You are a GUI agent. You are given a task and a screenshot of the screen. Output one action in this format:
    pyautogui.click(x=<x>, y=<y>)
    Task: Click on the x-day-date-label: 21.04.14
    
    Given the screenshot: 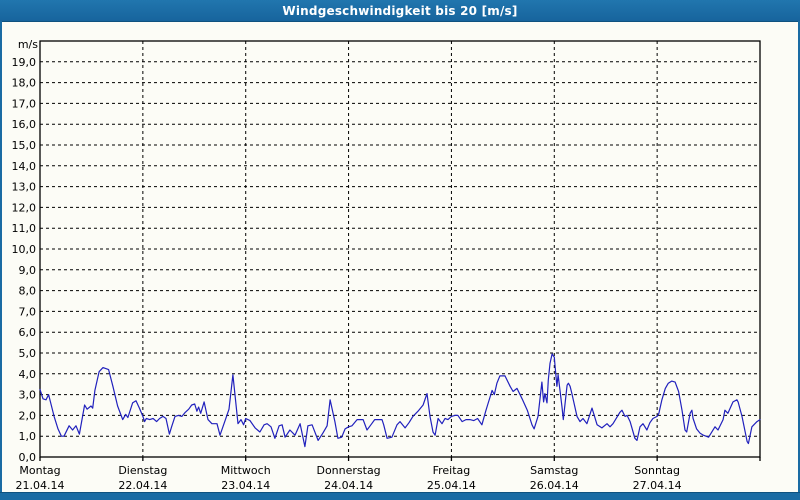 What is the action you would take?
    pyautogui.click(x=40, y=485)
    